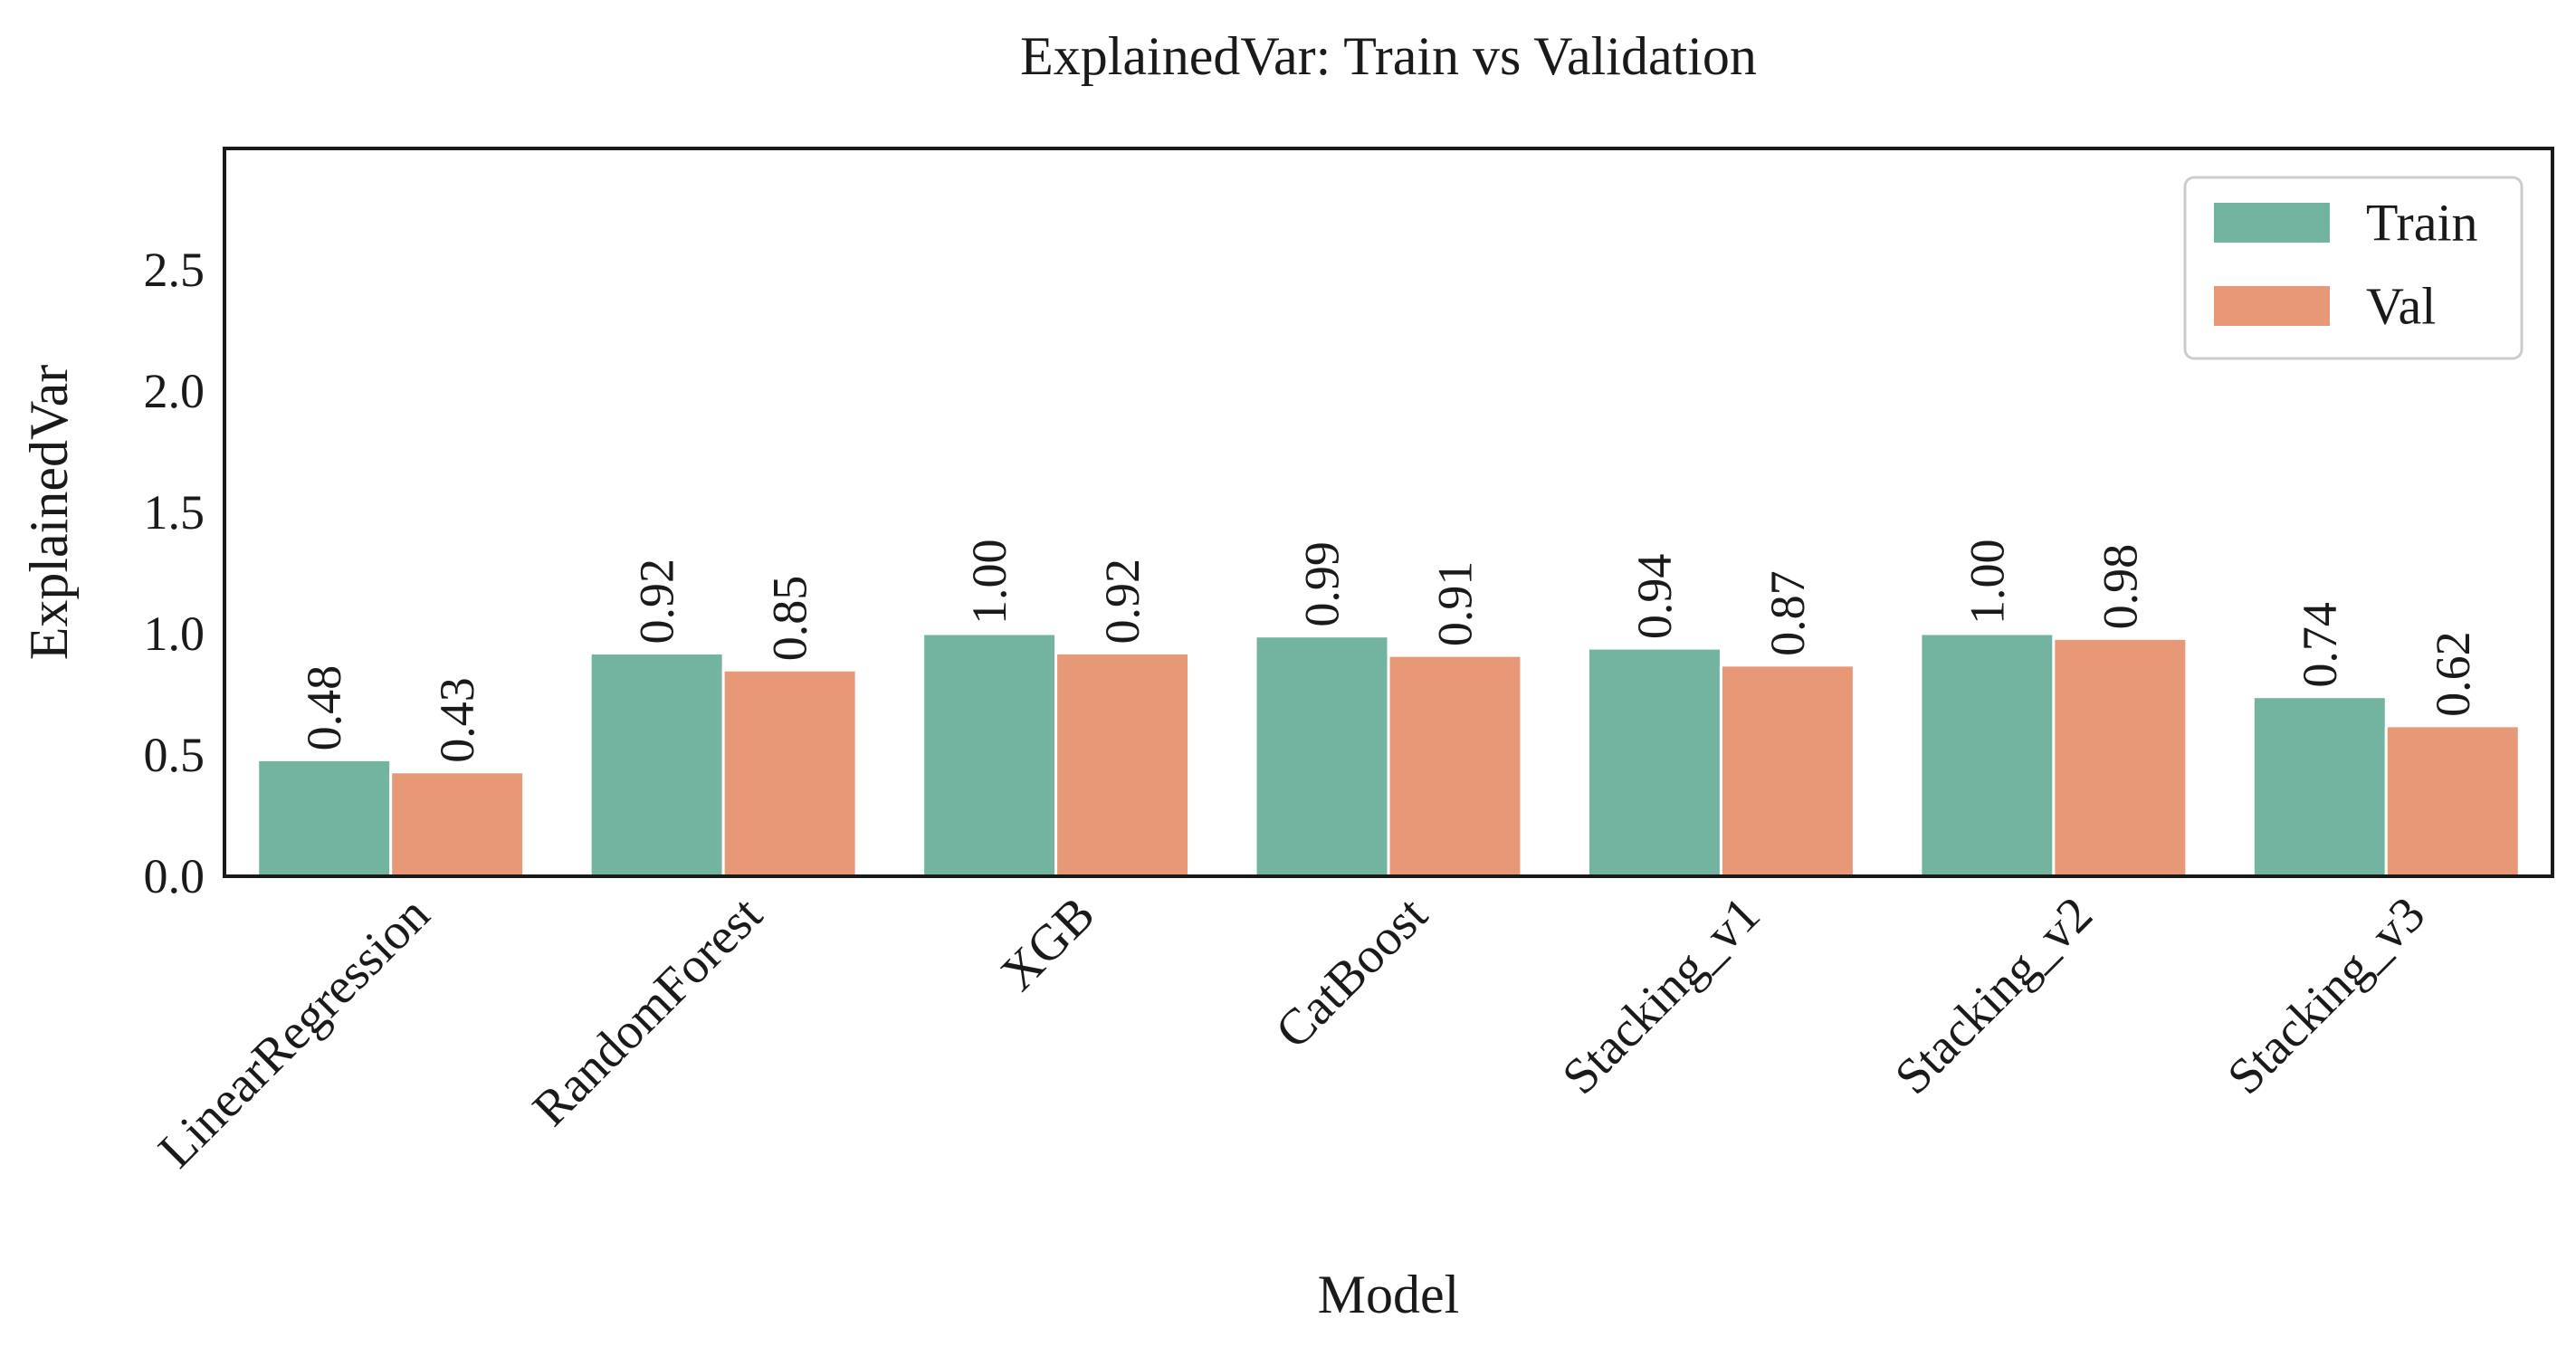  Describe the element at coordinates (174, 755) in the screenshot. I see `y-tick-label: 0.5` at that location.